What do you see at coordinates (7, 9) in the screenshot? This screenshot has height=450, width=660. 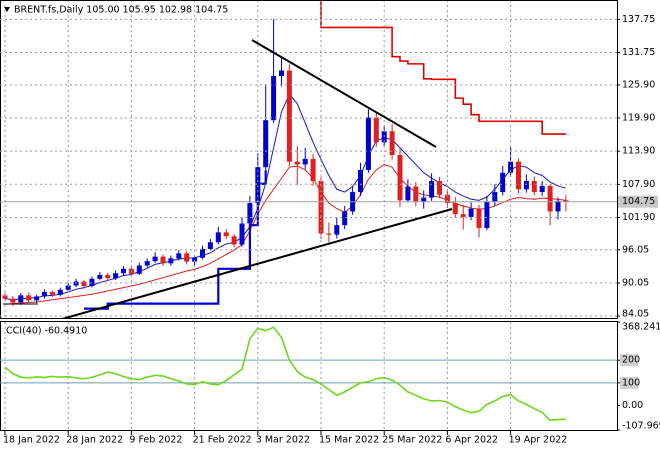 I see `title-icon` at bounding box center [7, 9].